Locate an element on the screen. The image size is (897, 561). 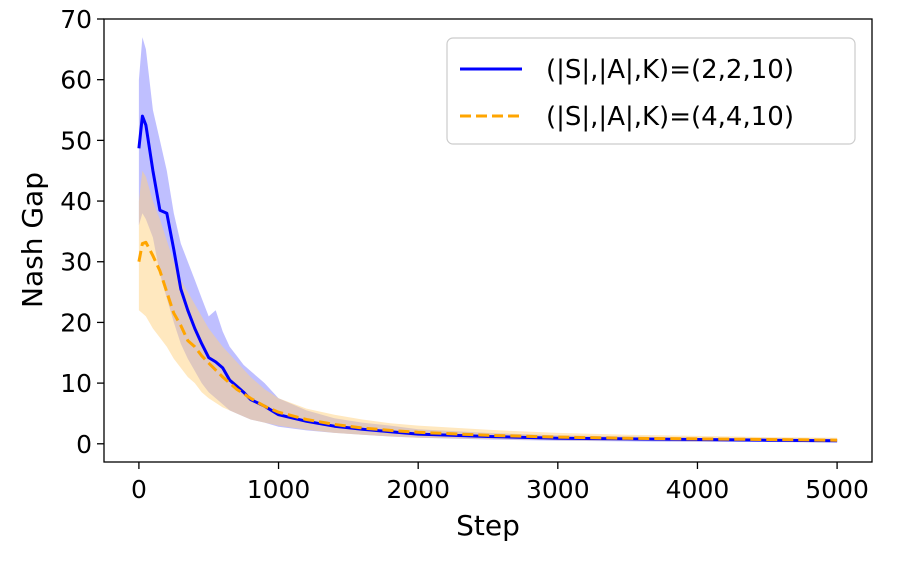
y-axis-ticks: 0 10 20 30 40 50 60 70 is located at coordinates (82, 232).